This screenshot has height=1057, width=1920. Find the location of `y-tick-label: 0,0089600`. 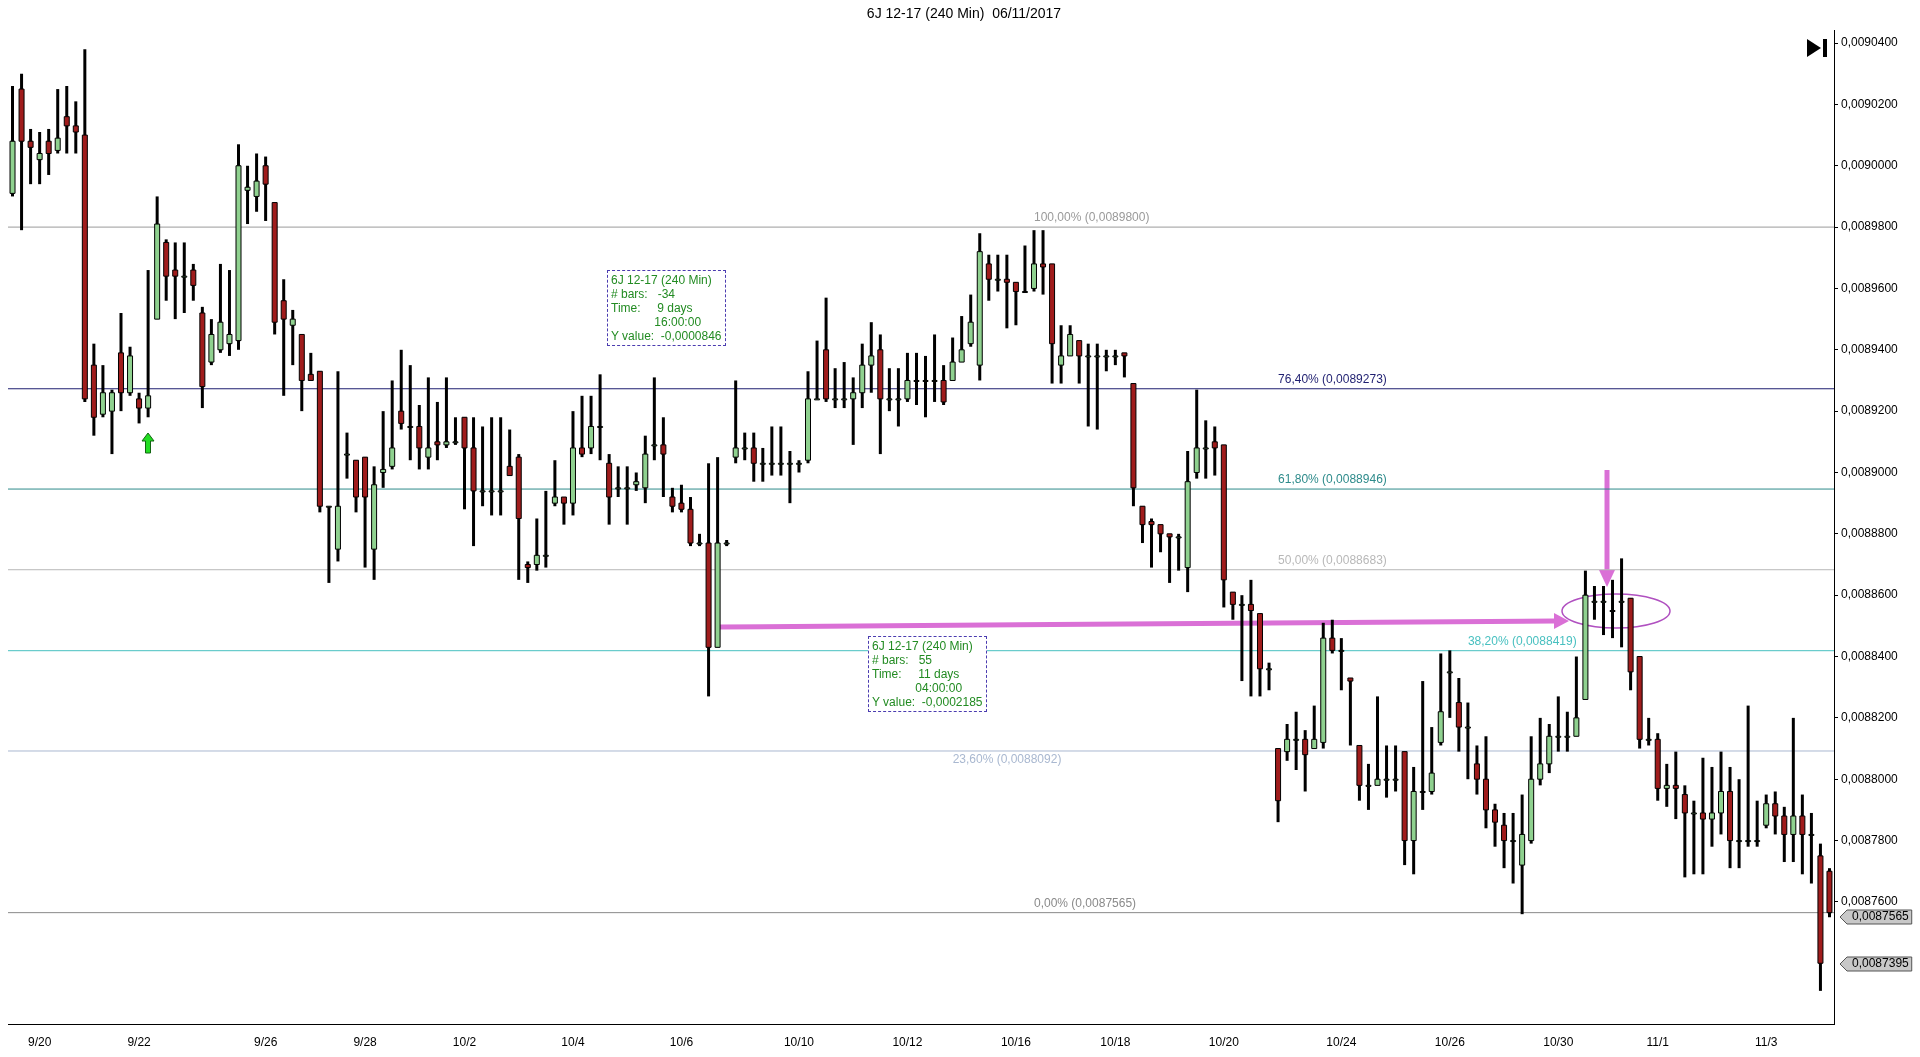

y-tick-label: 0,0089600 is located at coordinates (1870, 287).